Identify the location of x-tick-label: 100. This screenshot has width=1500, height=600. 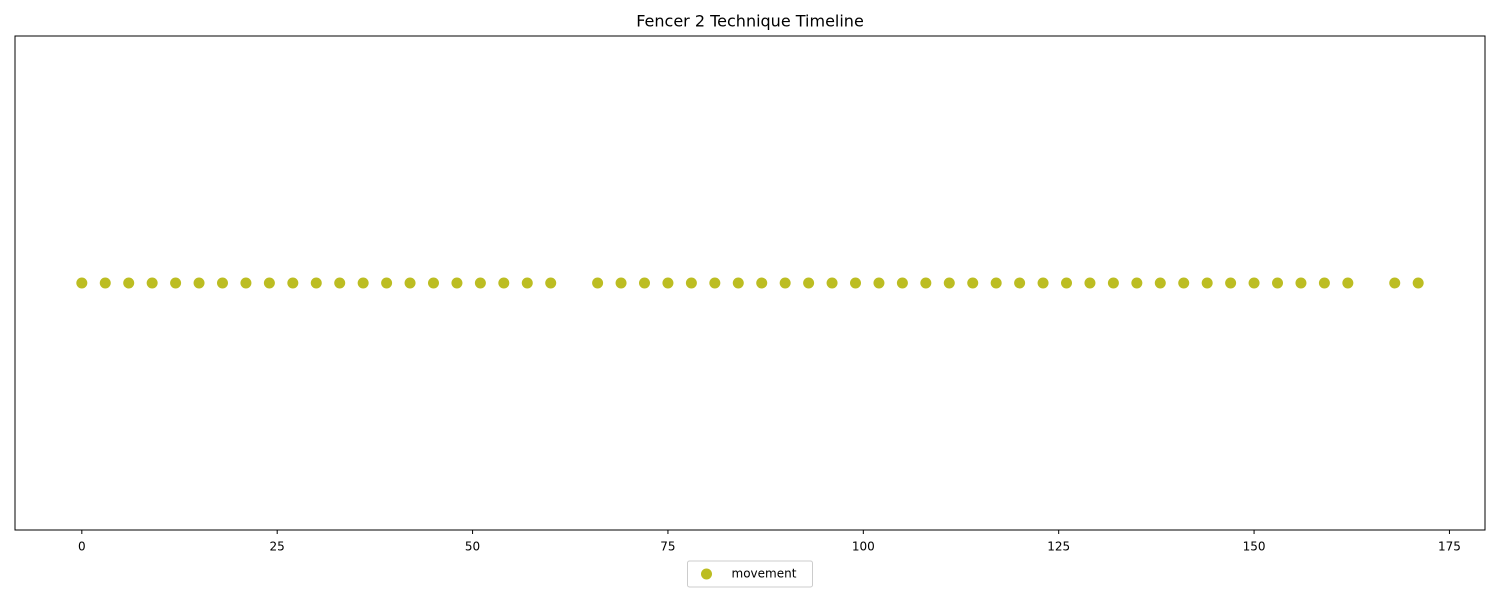
(863, 547).